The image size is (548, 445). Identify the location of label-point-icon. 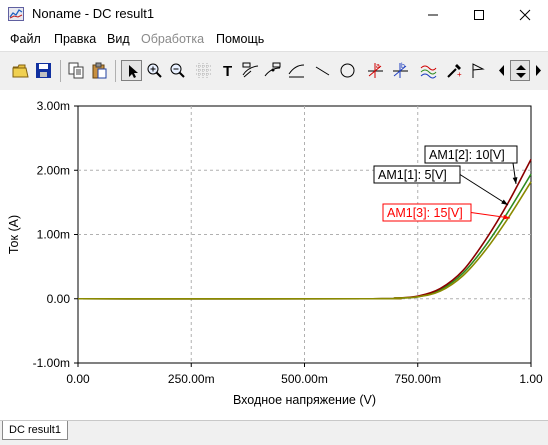
(272, 69).